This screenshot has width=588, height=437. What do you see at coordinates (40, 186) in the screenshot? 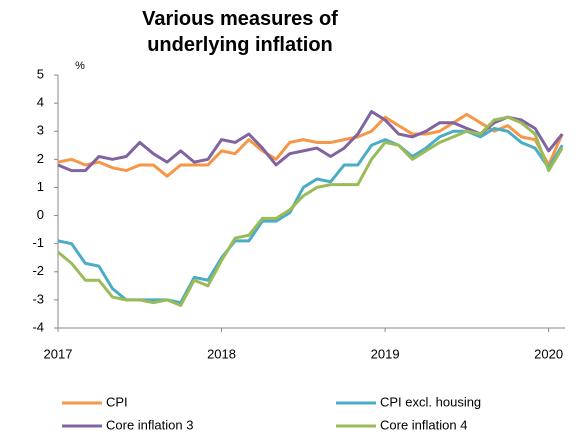
I see `y-tick-label: 1` at bounding box center [40, 186].